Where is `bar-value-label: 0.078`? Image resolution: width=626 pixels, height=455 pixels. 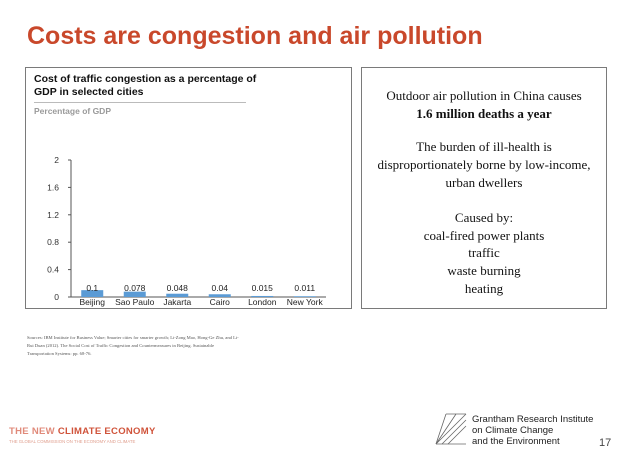
bar-value-label: 0.078 is located at coordinates (135, 288).